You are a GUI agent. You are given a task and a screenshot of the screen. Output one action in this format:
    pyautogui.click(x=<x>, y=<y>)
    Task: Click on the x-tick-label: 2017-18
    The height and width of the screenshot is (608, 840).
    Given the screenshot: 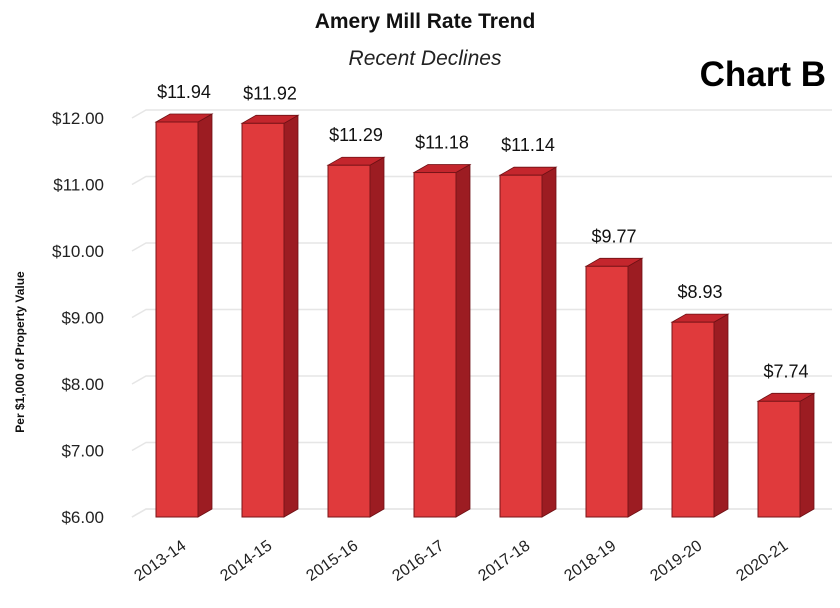 What is the action you would take?
    pyautogui.click(x=504, y=561)
    